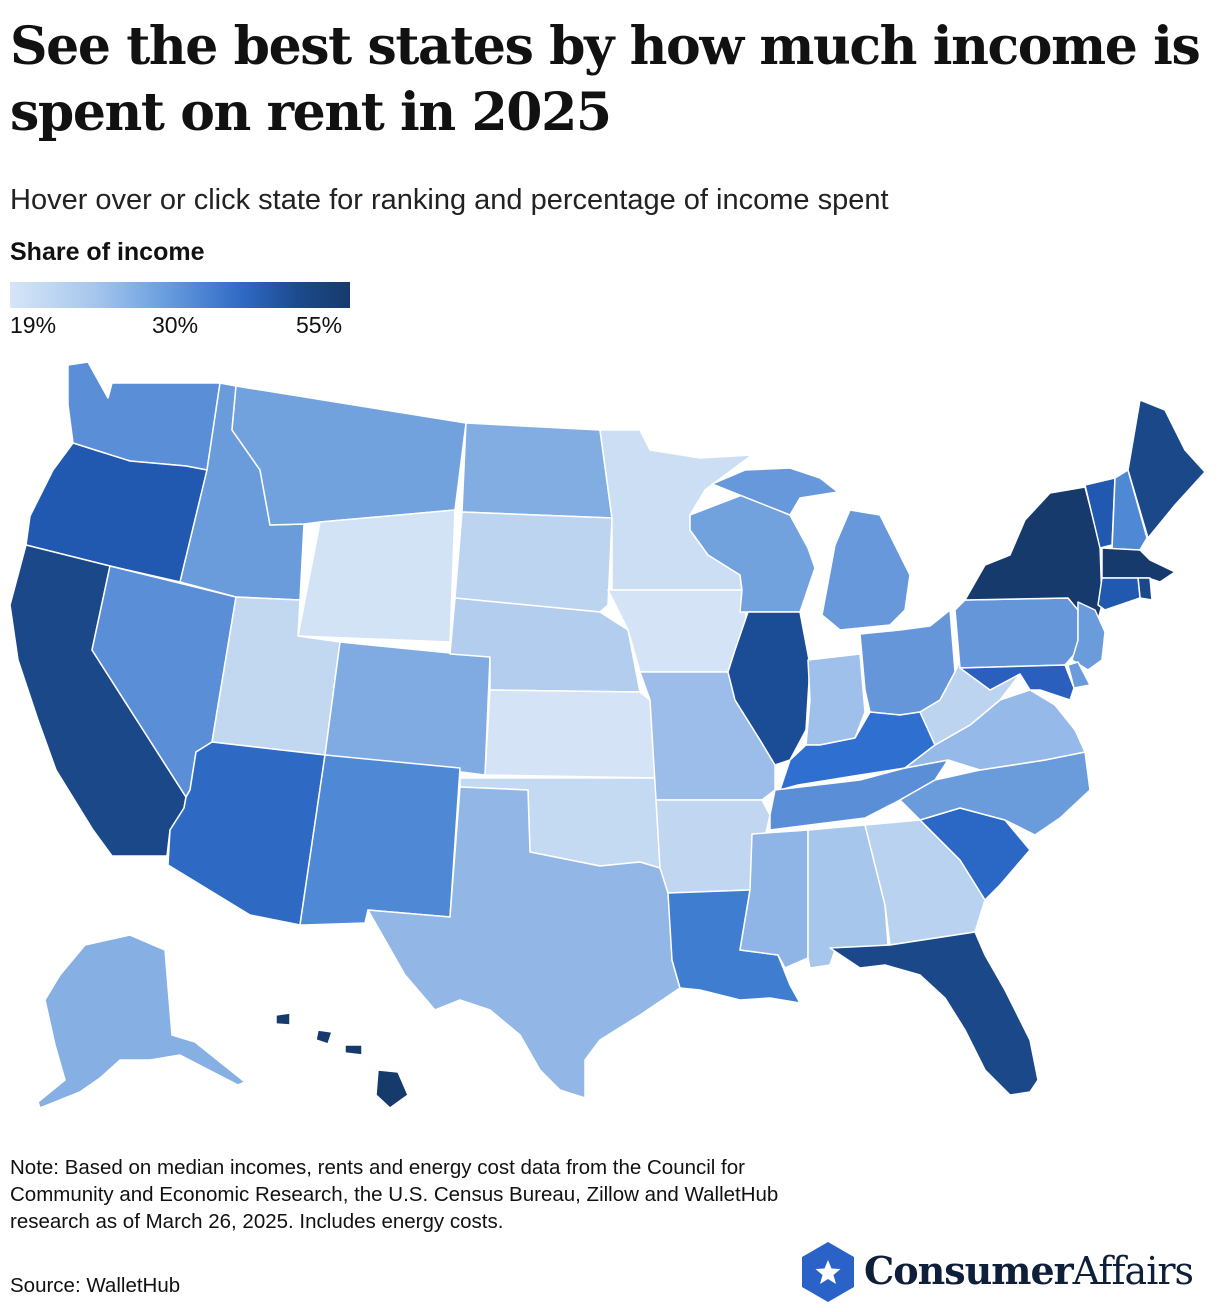  What do you see at coordinates (1088, 636) in the screenshot?
I see `state-NJ` at bounding box center [1088, 636].